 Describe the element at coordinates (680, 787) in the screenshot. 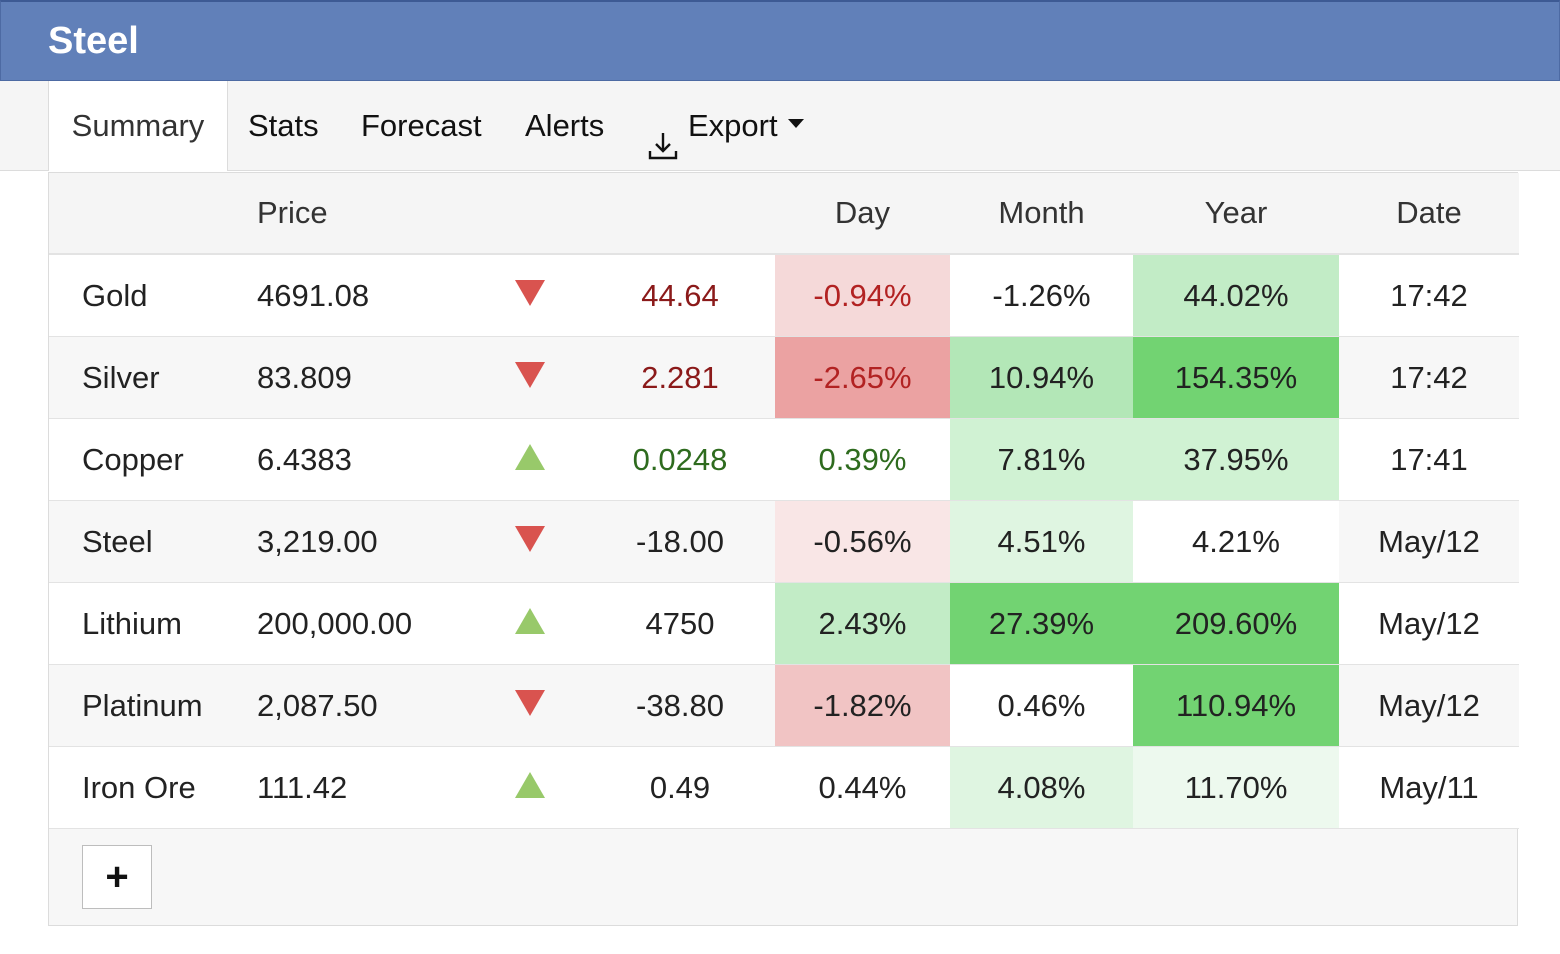

I see `change-cell: 0.49` at that location.